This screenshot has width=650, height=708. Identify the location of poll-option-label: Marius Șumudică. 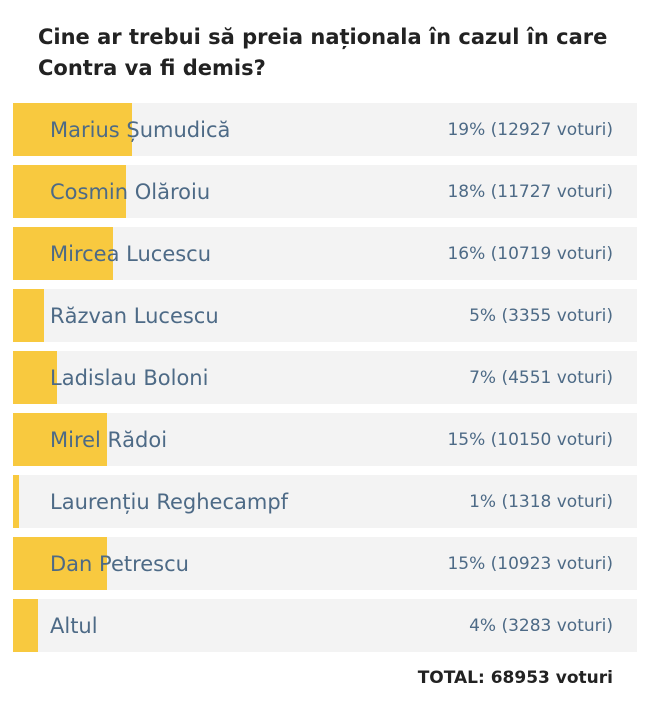
(140, 129).